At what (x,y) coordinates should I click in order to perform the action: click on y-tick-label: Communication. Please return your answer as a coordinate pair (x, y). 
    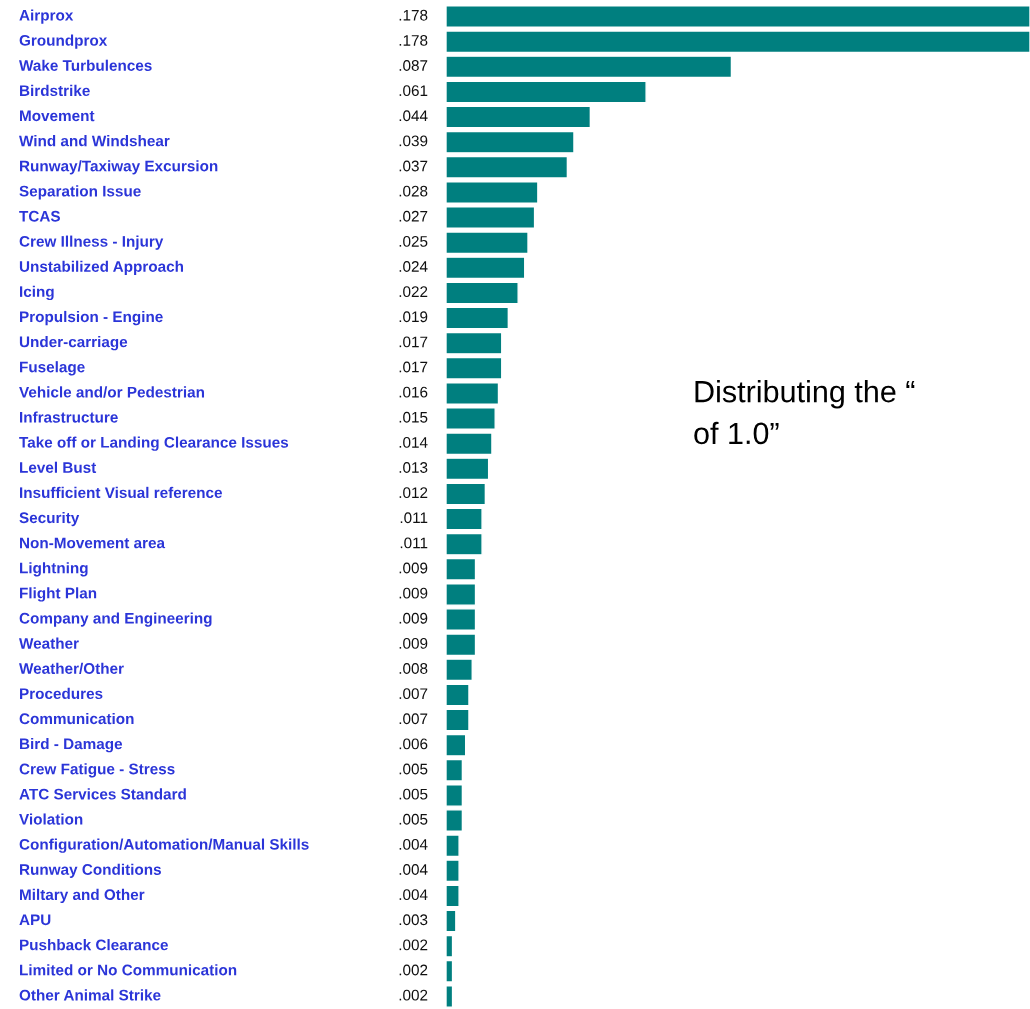
    Looking at the image, I should click on (76, 718).